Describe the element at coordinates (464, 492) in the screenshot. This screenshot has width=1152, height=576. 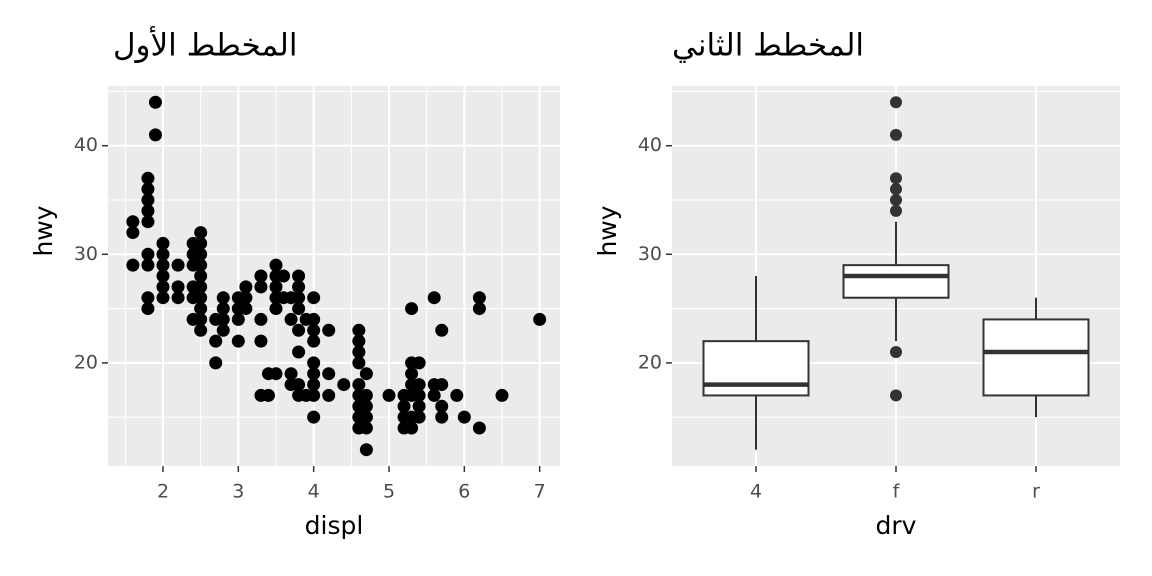
I see `x-tick-label: 6` at that location.